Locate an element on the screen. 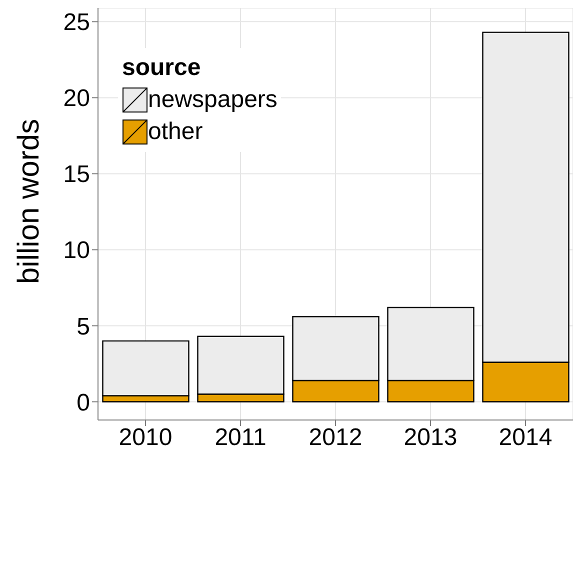 The image size is (573, 562). x-tick-label: 2013 is located at coordinates (431, 438).